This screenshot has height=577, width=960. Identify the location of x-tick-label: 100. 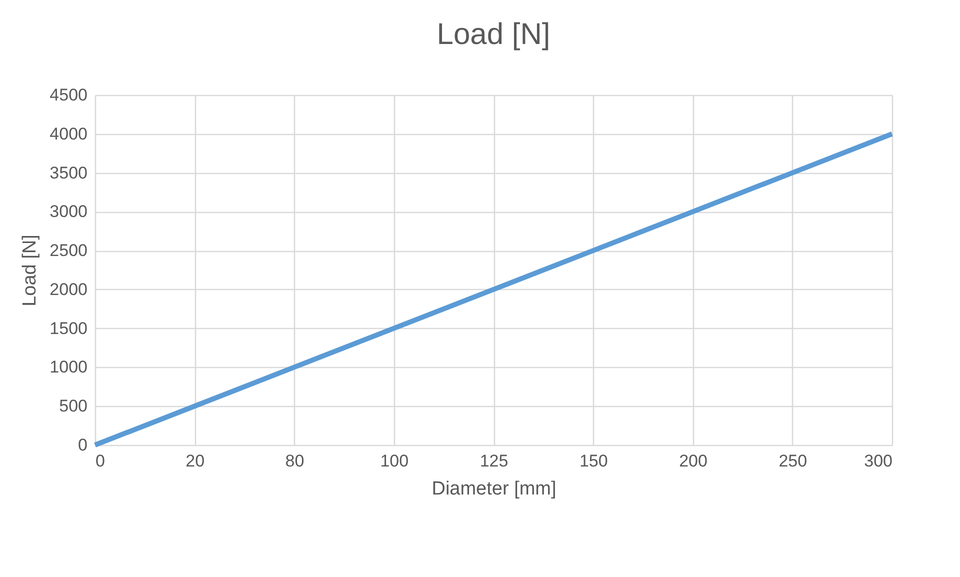
(394, 461).